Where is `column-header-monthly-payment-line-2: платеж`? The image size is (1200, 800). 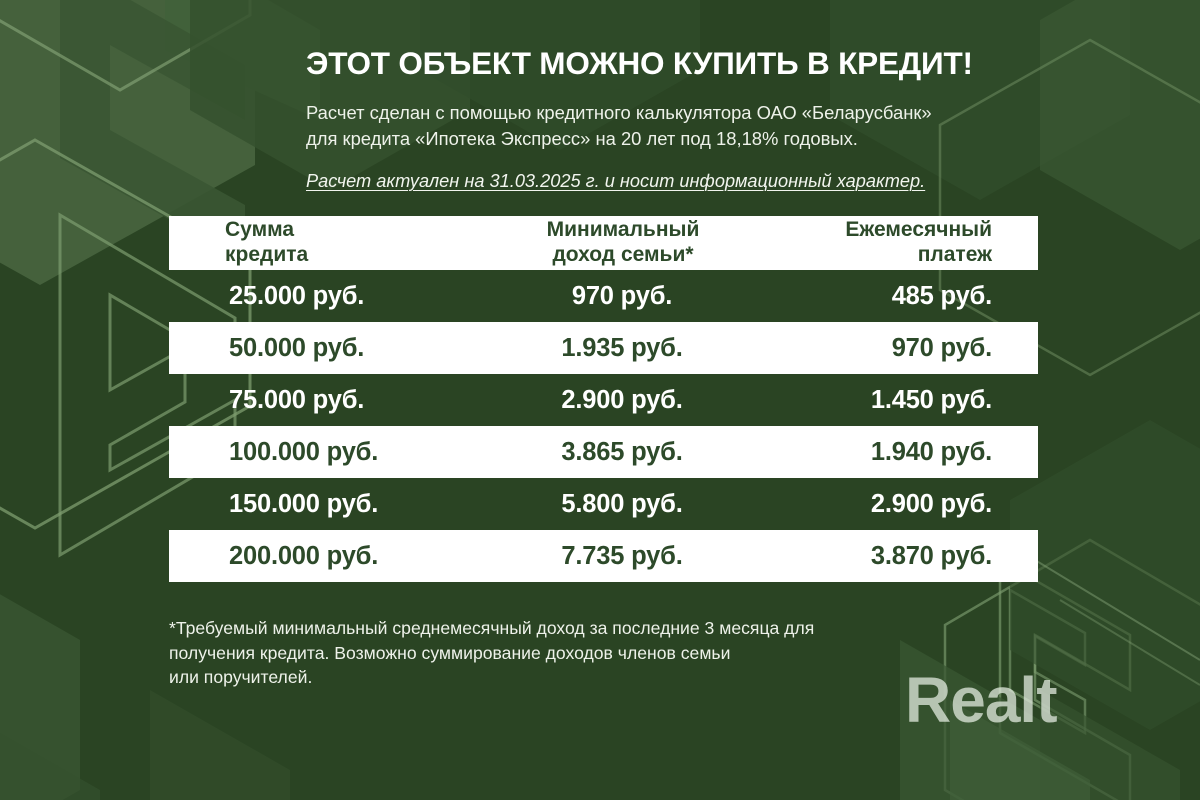
column-header-monthly-payment-line-2: платеж is located at coordinates (954, 254).